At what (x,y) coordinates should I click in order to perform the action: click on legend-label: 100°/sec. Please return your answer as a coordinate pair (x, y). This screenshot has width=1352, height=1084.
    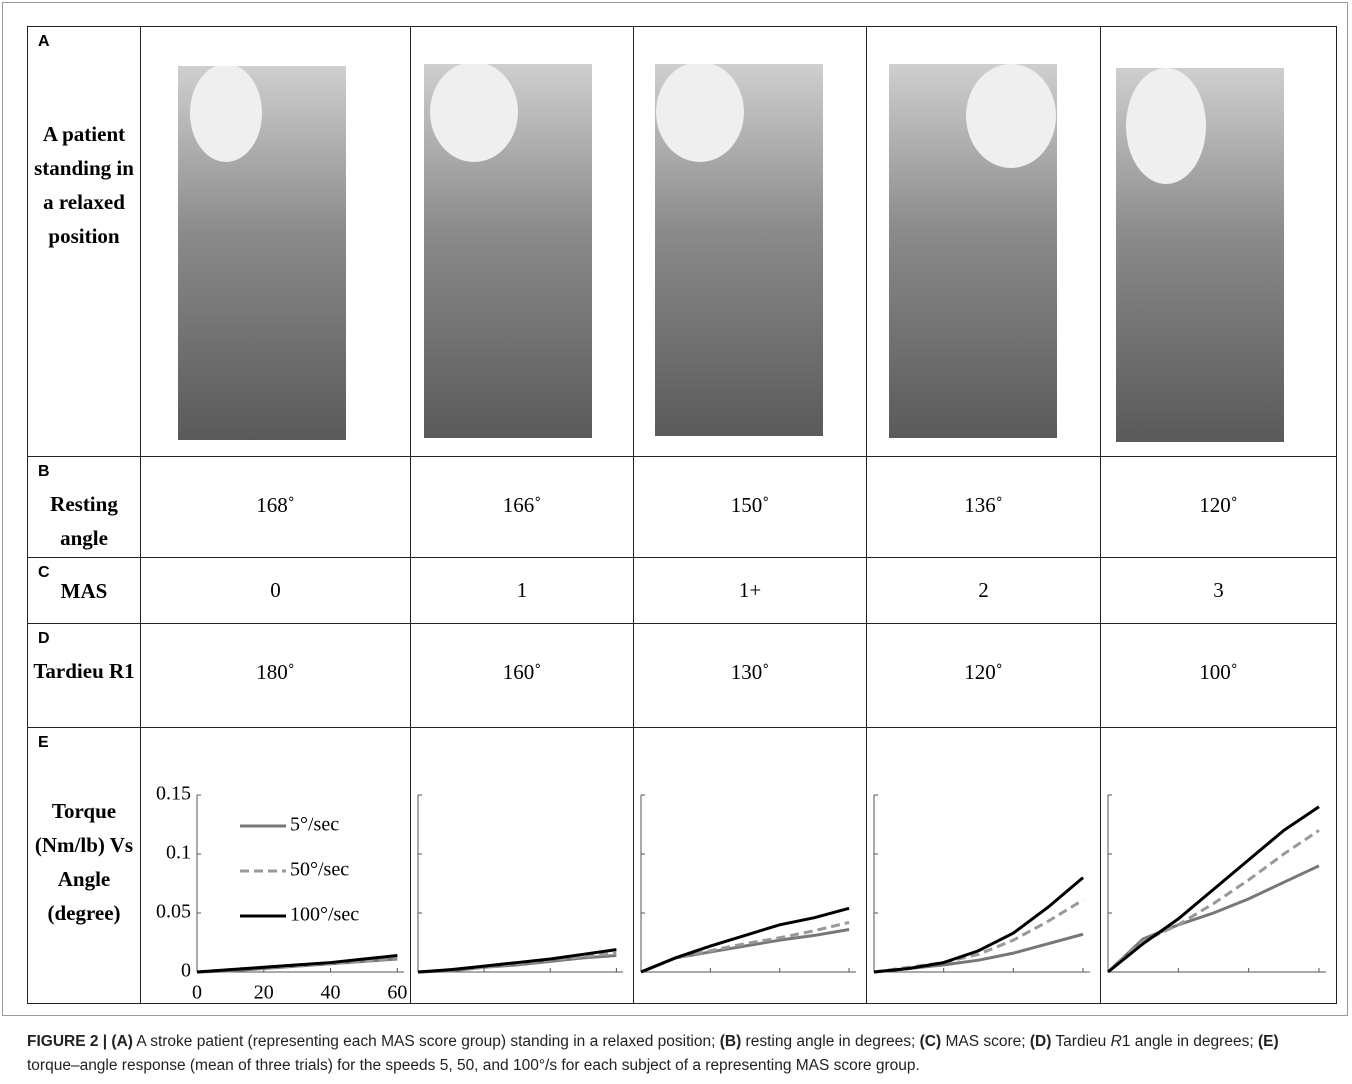
    Looking at the image, I should click on (324, 915).